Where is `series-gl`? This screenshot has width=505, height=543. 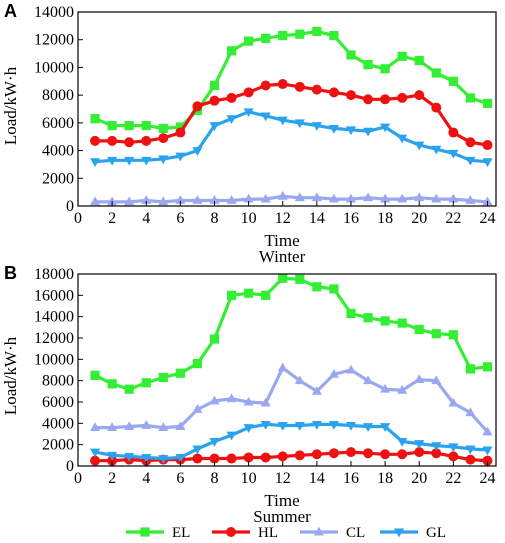 series-gl is located at coordinates (291, 137).